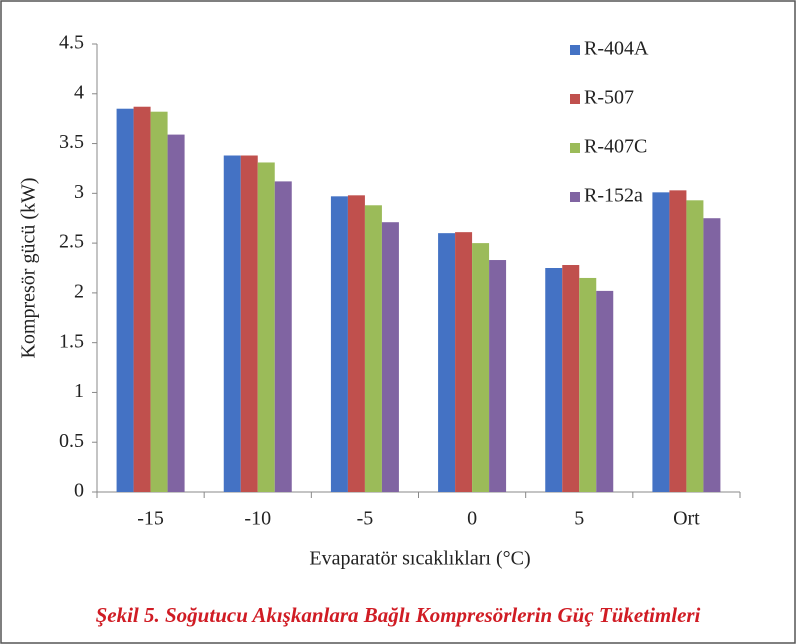 This screenshot has height=644, width=796. What do you see at coordinates (613, 196) in the screenshot?
I see `legend-label: R-152a` at bounding box center [613, 196].